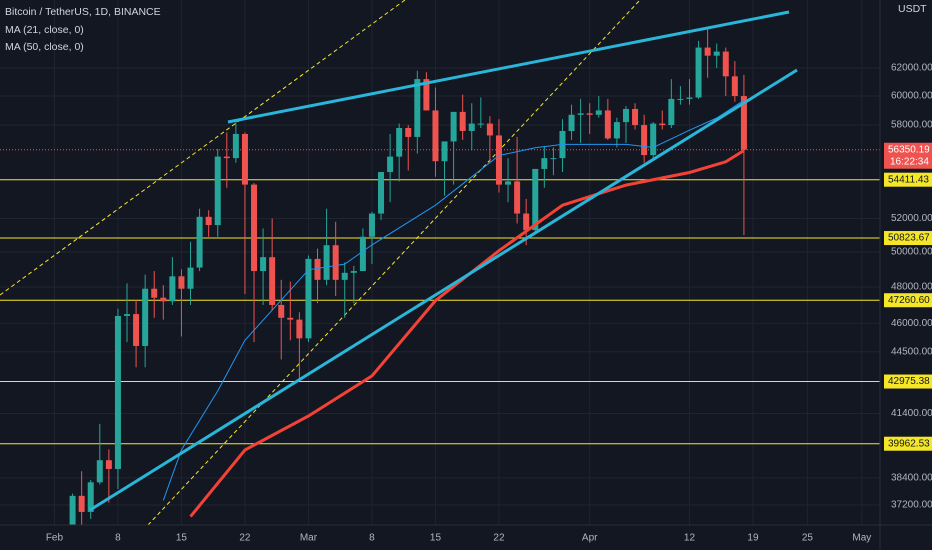 The image size is (932, 550). I want to click on chart-title: Bitcoin / TetherUS, 1D, BINANCE, so click(83, 12).